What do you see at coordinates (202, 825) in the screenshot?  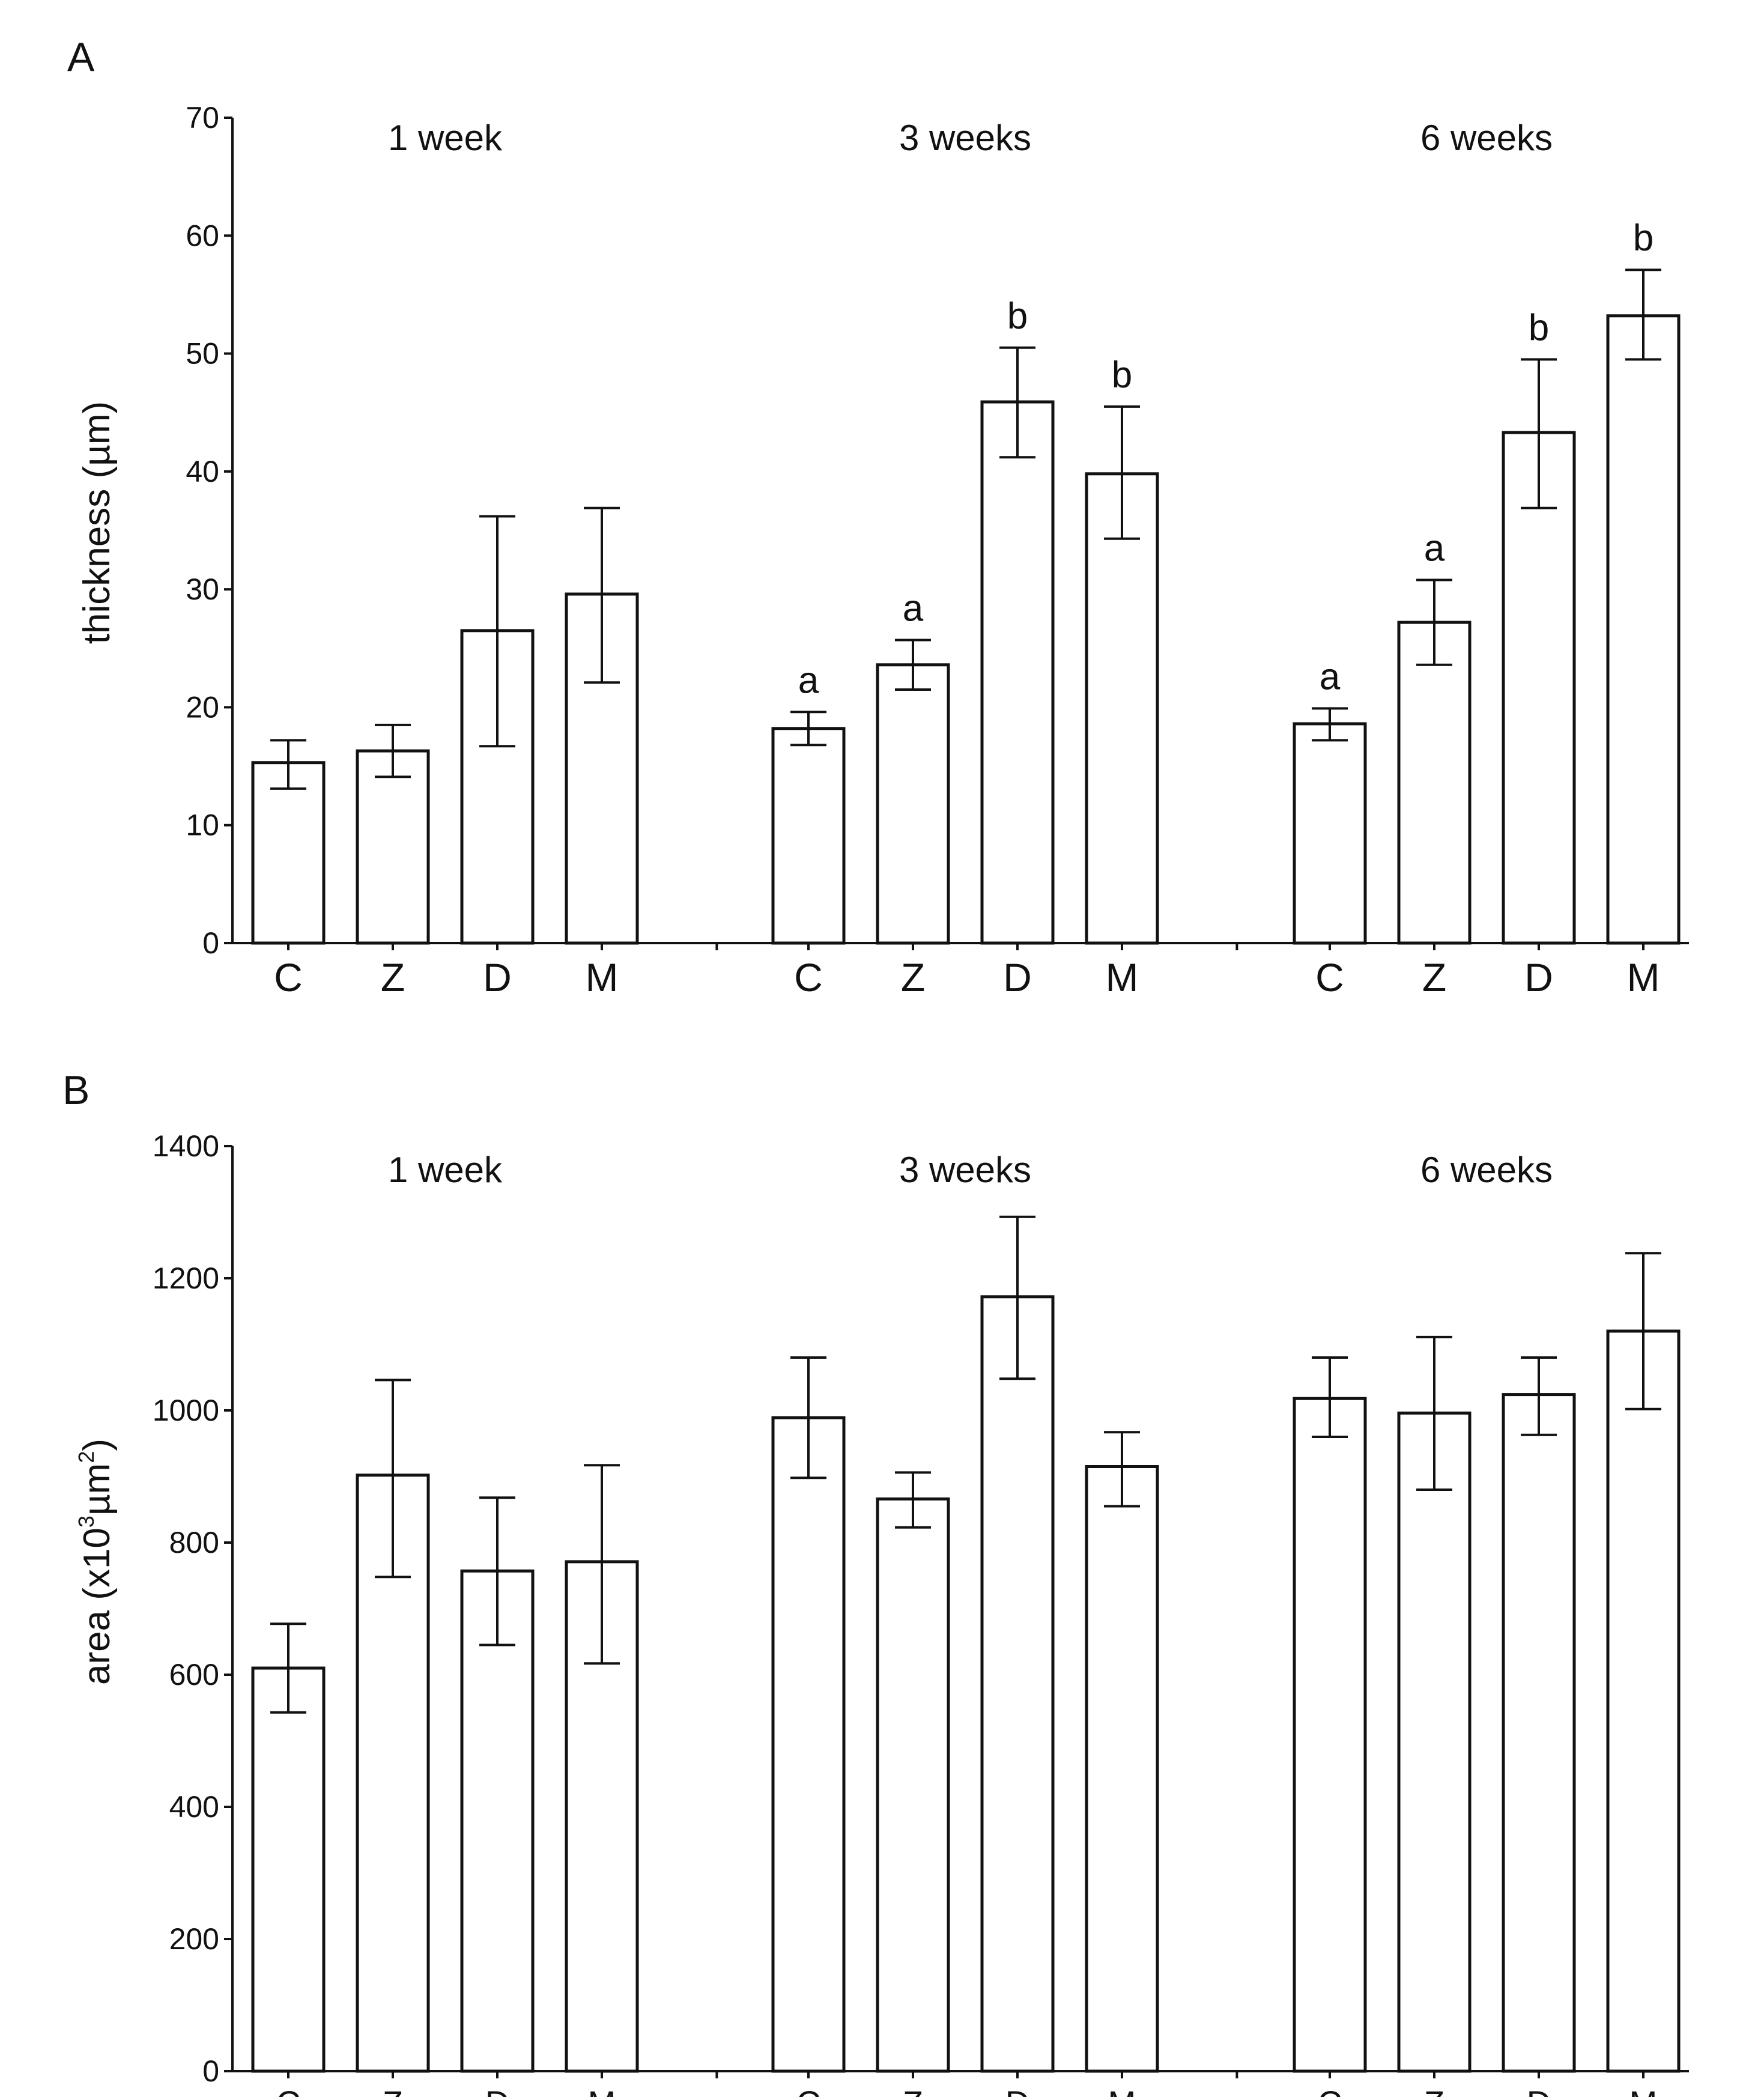 I see `panel-a-y-tick-label: 10` at bounding box center [202, 825].